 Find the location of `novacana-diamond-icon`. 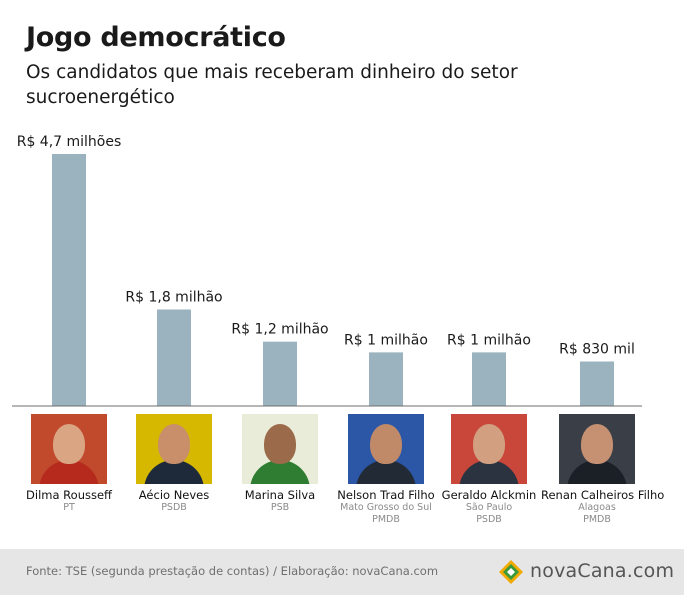

novacana-diamond-icon is located at coordinates (511, 572).